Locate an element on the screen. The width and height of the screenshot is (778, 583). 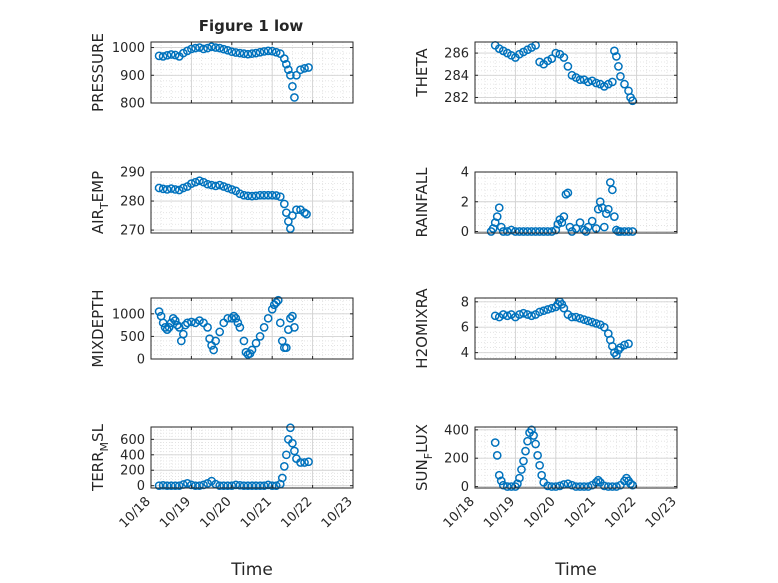
y-axis-label: RAINFALL is located at coordinates (422, 202).